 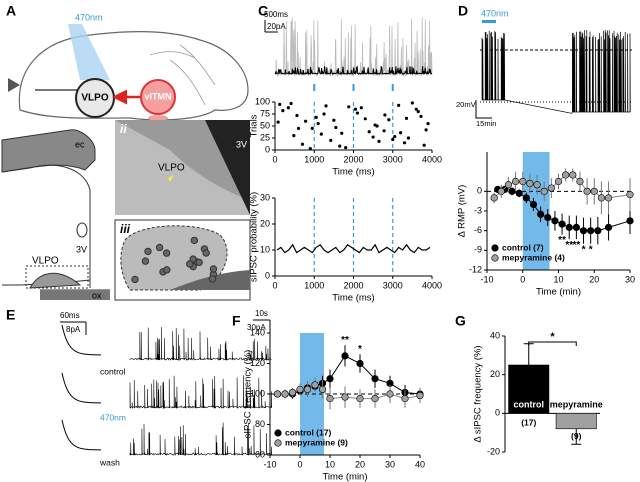 What do you see at coordinates (265, 197) in the screenshot?
I see `y-tick-label: 30` at bounding box center [265, 197].